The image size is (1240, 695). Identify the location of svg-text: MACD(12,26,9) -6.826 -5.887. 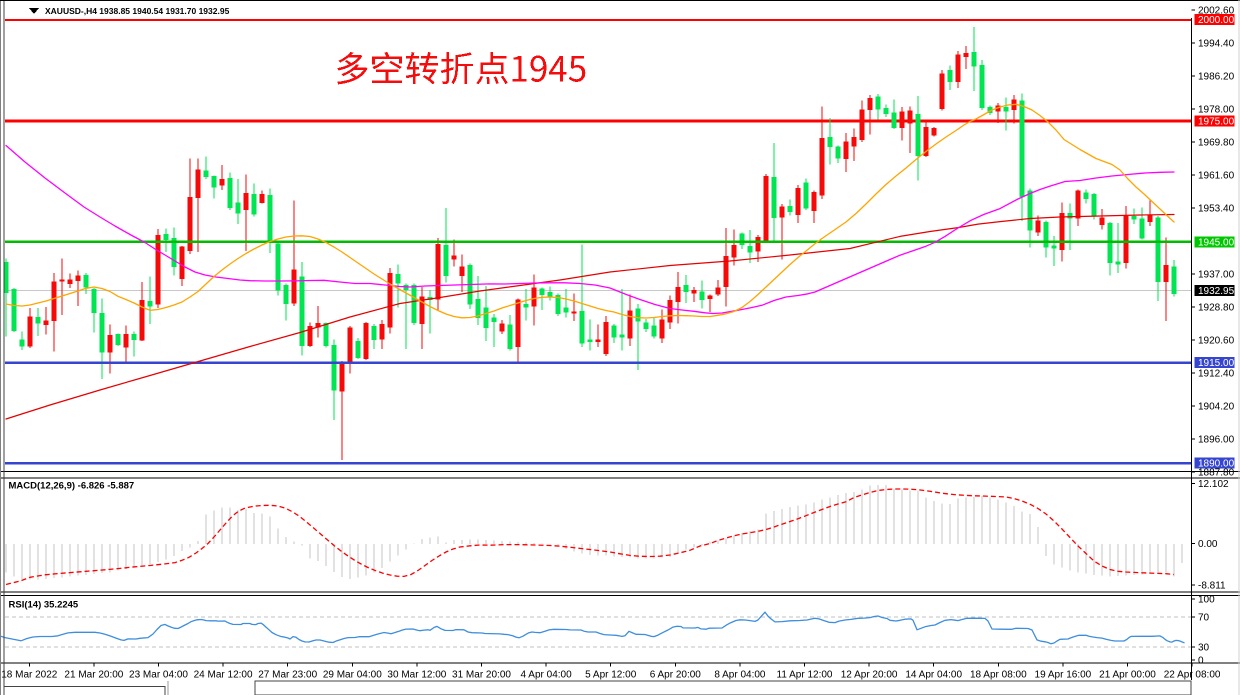
(72, 486).